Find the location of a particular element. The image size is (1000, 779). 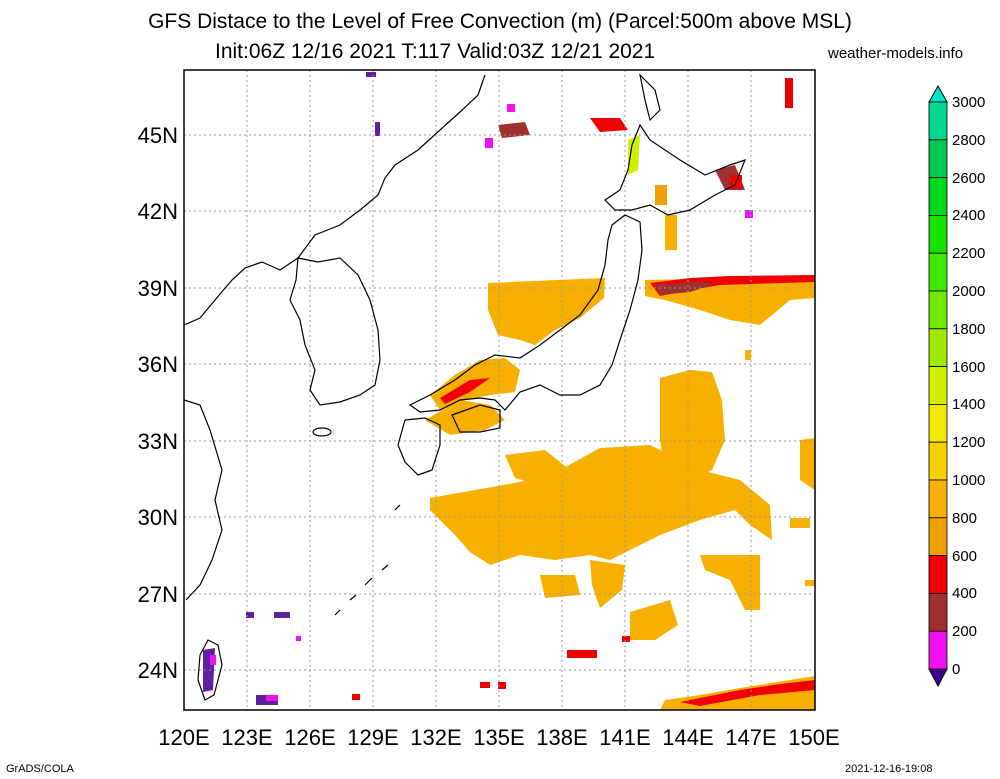

lon-label: 138E is located at coordinates (561, 737).